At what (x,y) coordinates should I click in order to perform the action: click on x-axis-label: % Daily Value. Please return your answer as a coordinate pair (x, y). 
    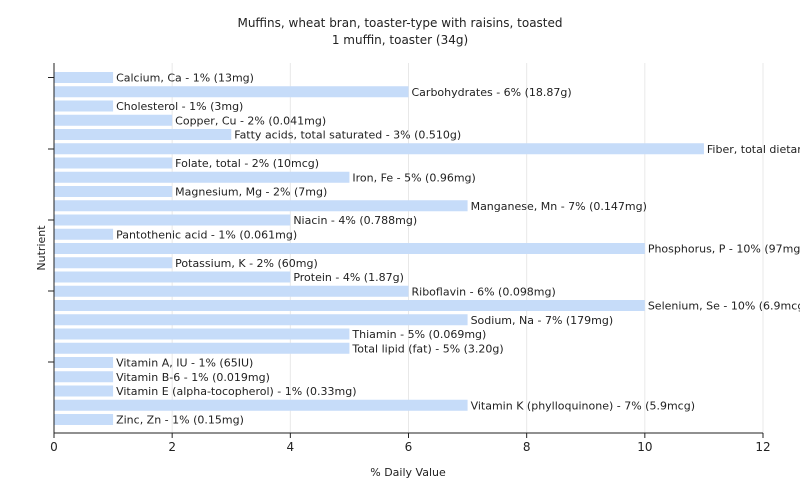
    Looking at the image, I should click on (408, 472).